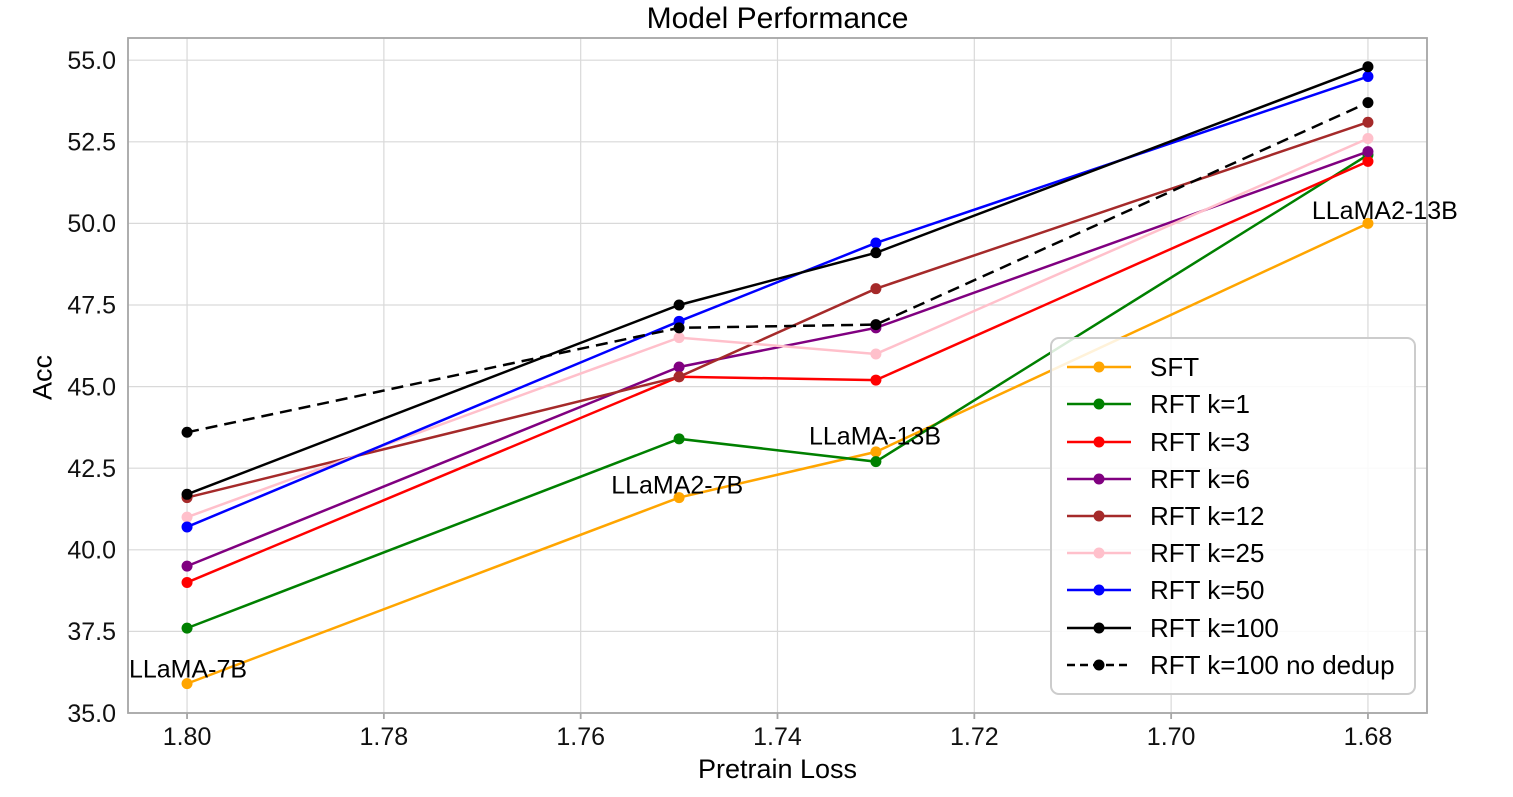 The height and width of the screenshot is (797, 1513). Describe the element at coordinates (384, 737) in the screenshot. I see `x-tick-label: 1.78` at that location.